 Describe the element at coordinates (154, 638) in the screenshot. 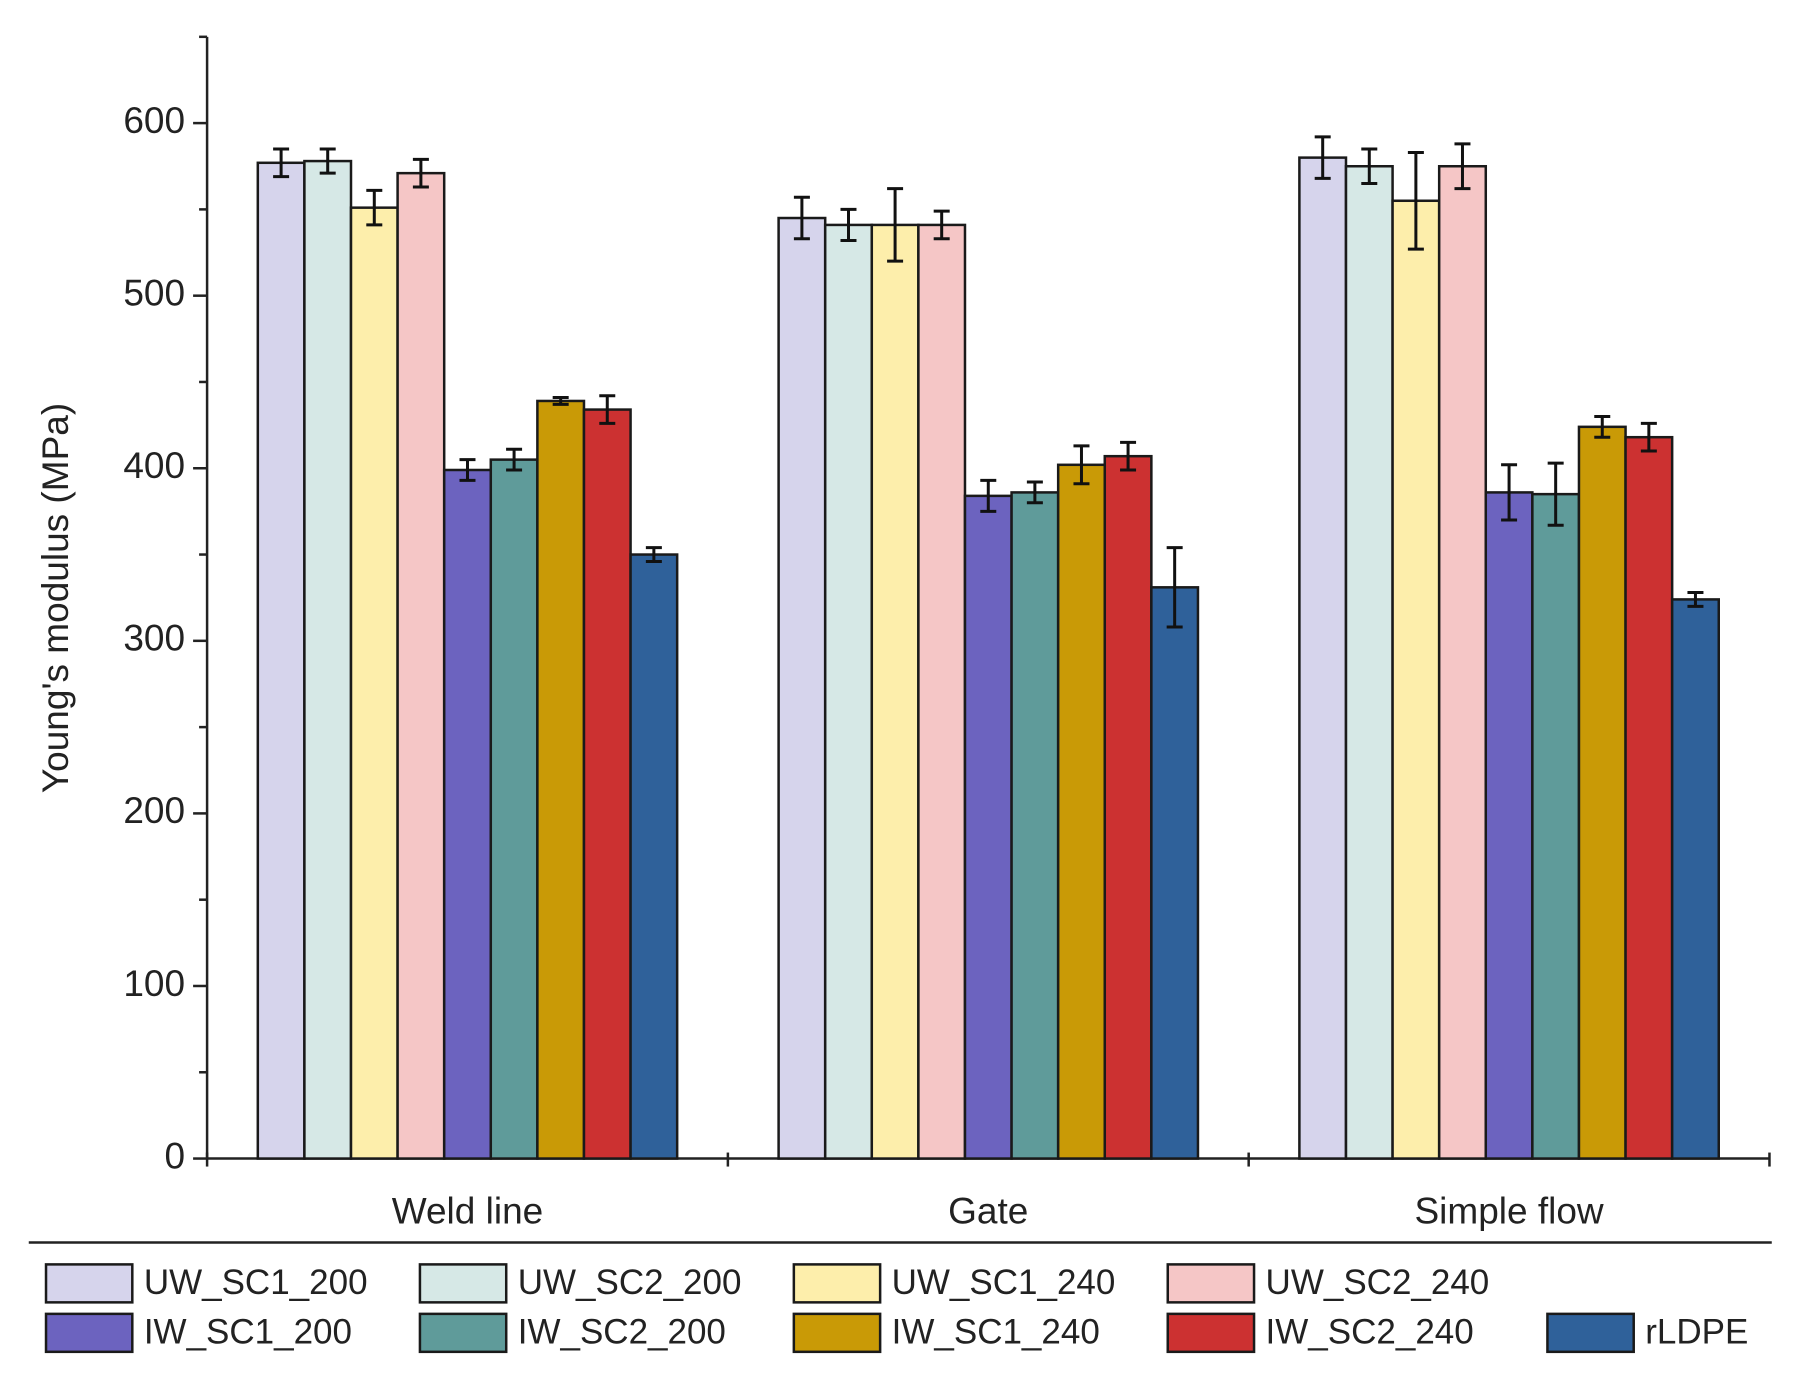

I see `y-tick-label: 300` at that location.